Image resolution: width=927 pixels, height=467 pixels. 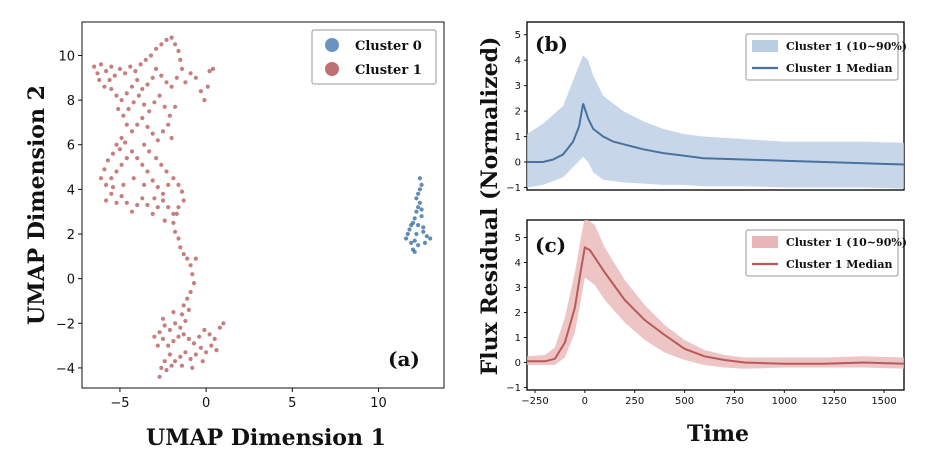 I want to click on x-tick-label: 500, so click(x=684, y=401).